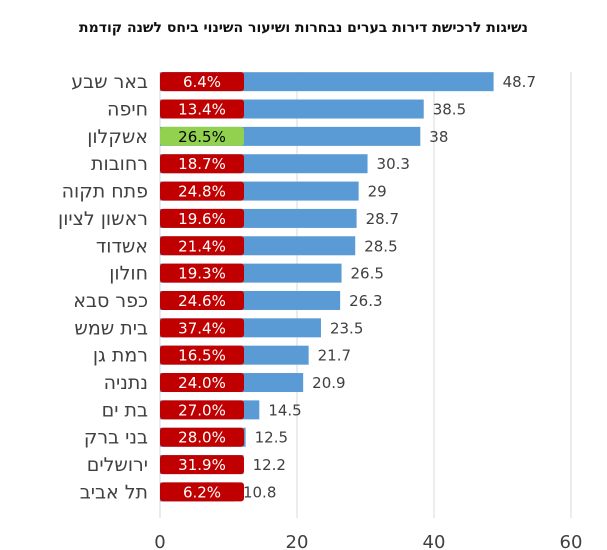 The image size is (607, 550). What do you see at coordinates (519, 82) in the screenshot?
I see `value-label: 48.7` at bounding box center [519, 82].